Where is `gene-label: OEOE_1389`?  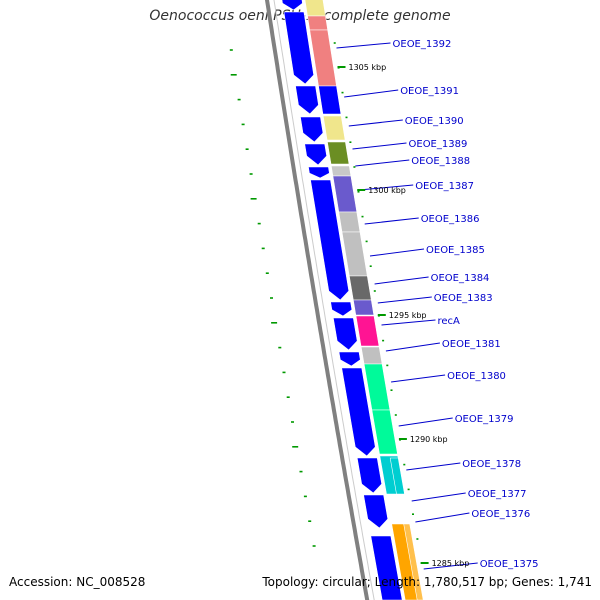
gene-label: OEOE_1389 is located at coordinates (438, 144).